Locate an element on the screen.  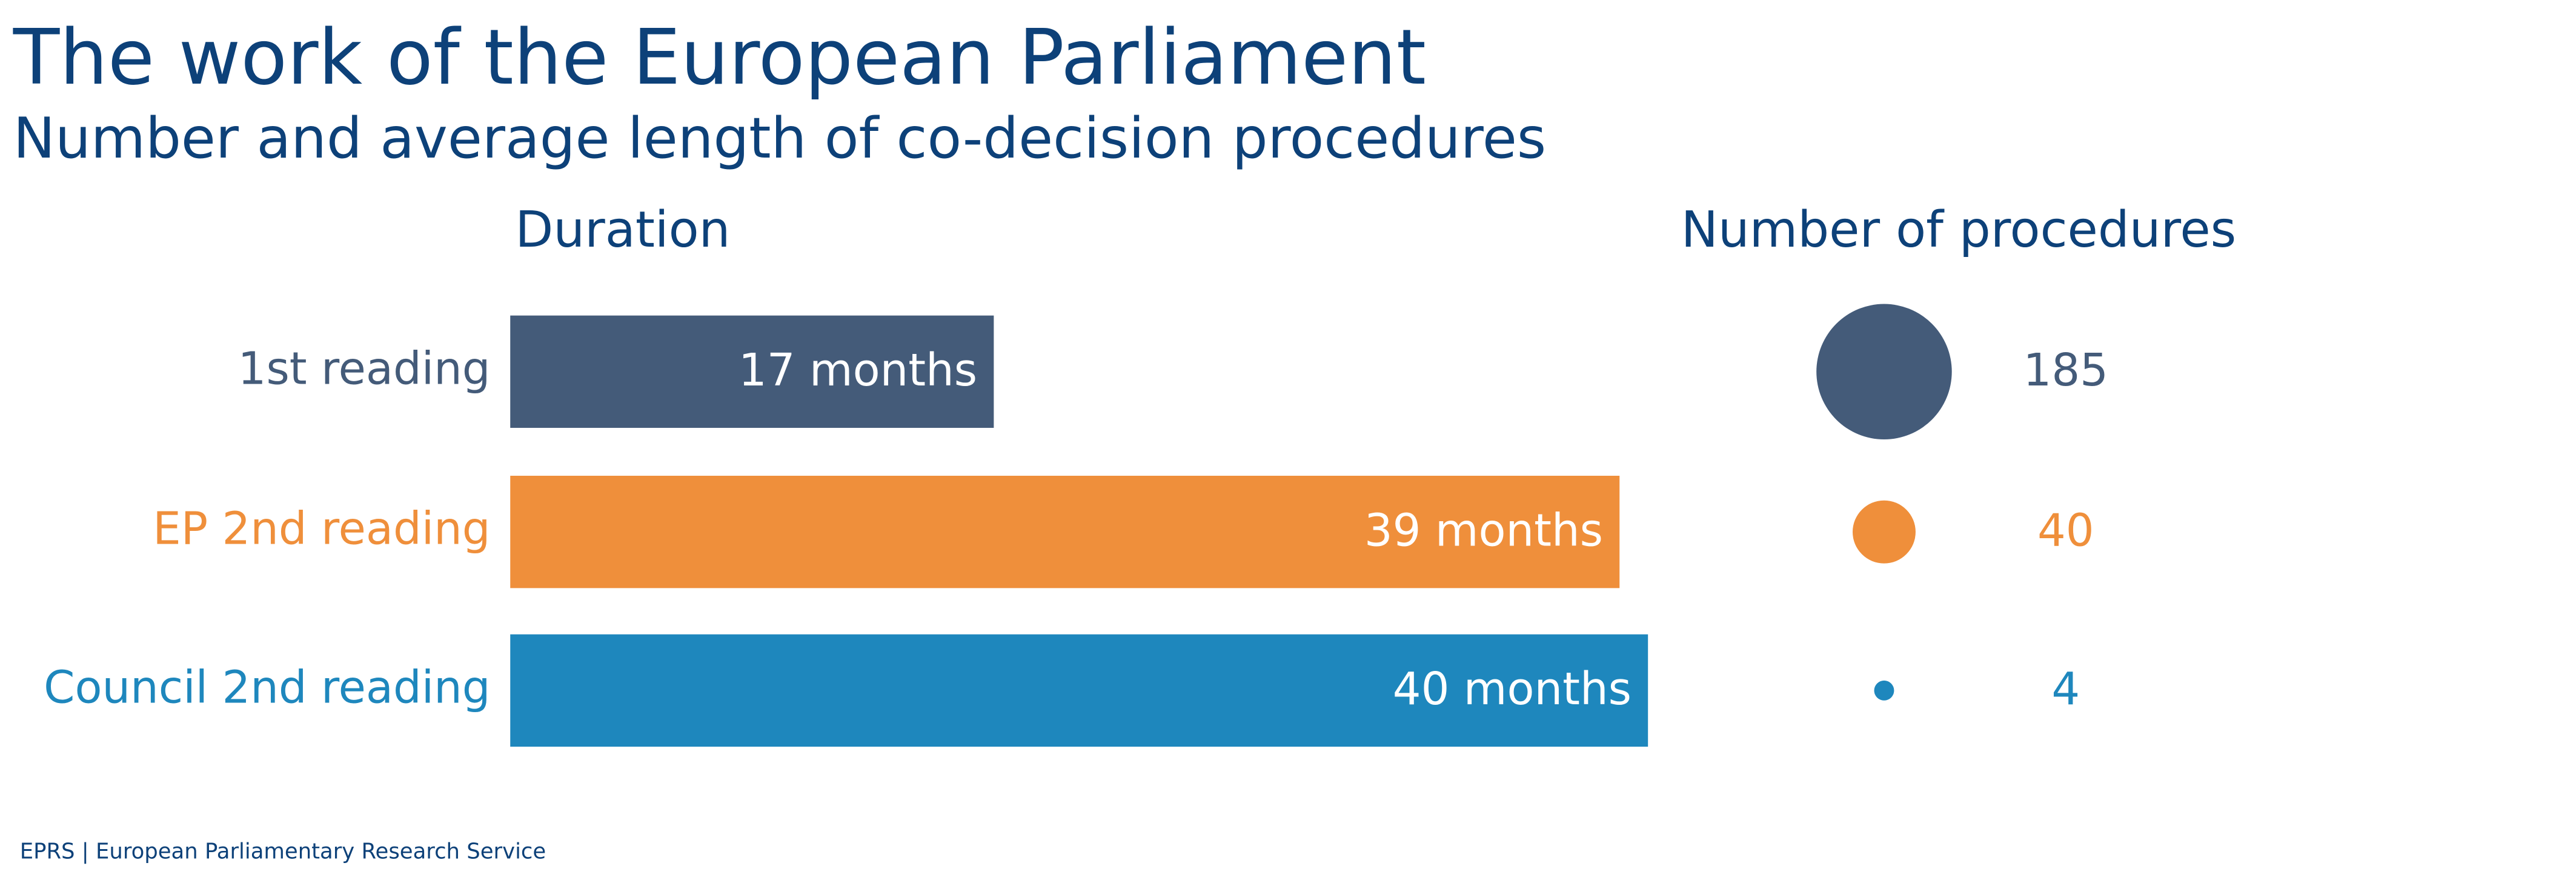
section-title: Duration is located at coordinates (622, 230).